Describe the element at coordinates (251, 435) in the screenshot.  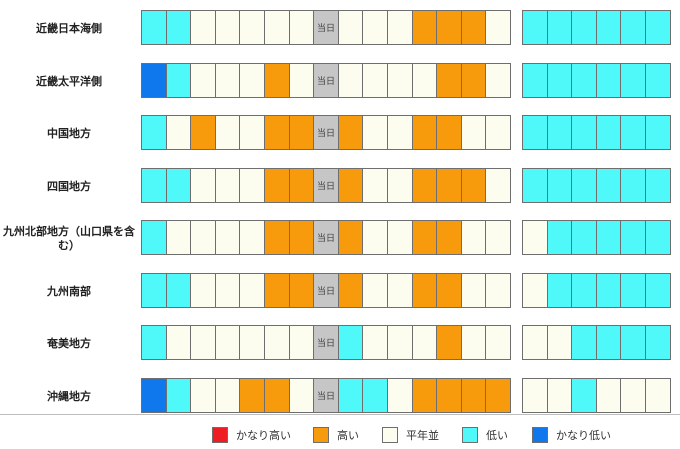
I see `legend-item-very-high: かなり高い` at that location.